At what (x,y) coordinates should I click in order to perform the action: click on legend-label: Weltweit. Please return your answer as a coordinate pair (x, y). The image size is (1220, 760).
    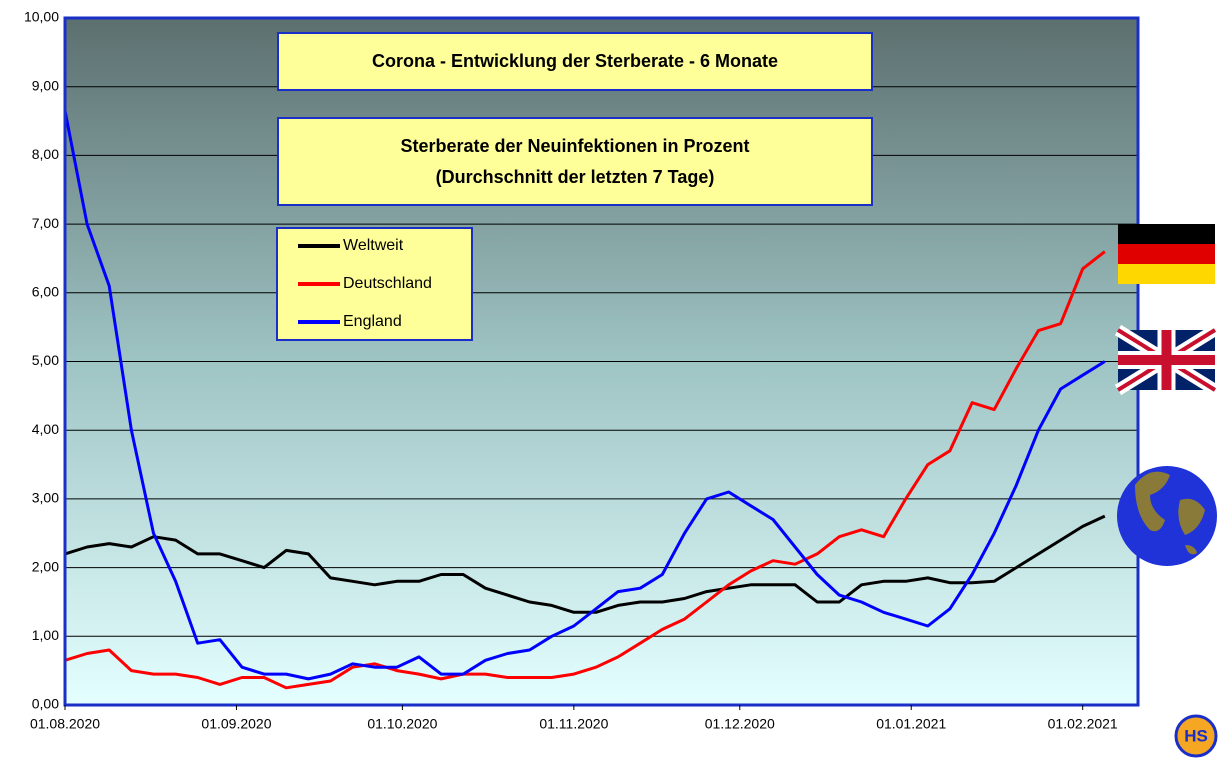
    Looking at the image, I should click on (373, 245).